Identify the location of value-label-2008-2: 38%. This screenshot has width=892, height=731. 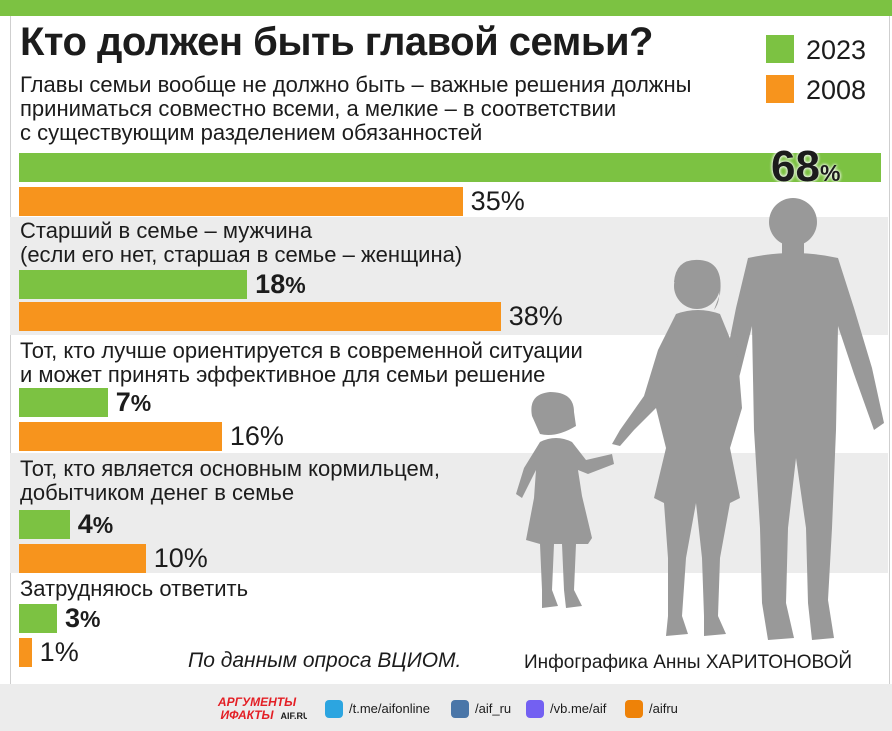
(535, 316).